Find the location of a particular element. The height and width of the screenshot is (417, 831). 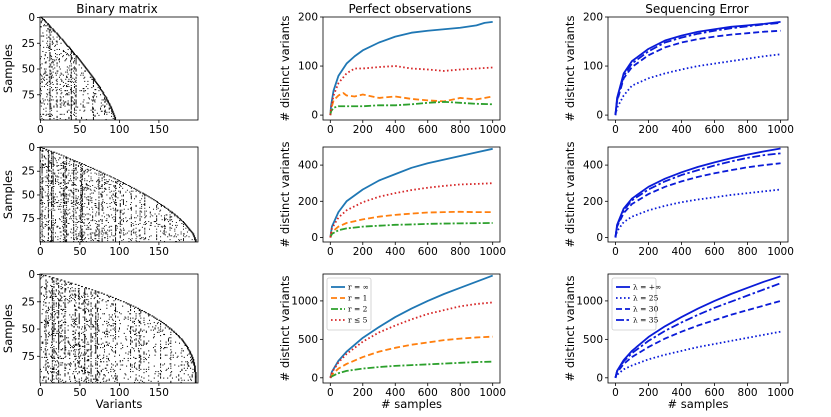

x-tick-label: 200 is located at coordinates (363, 252).